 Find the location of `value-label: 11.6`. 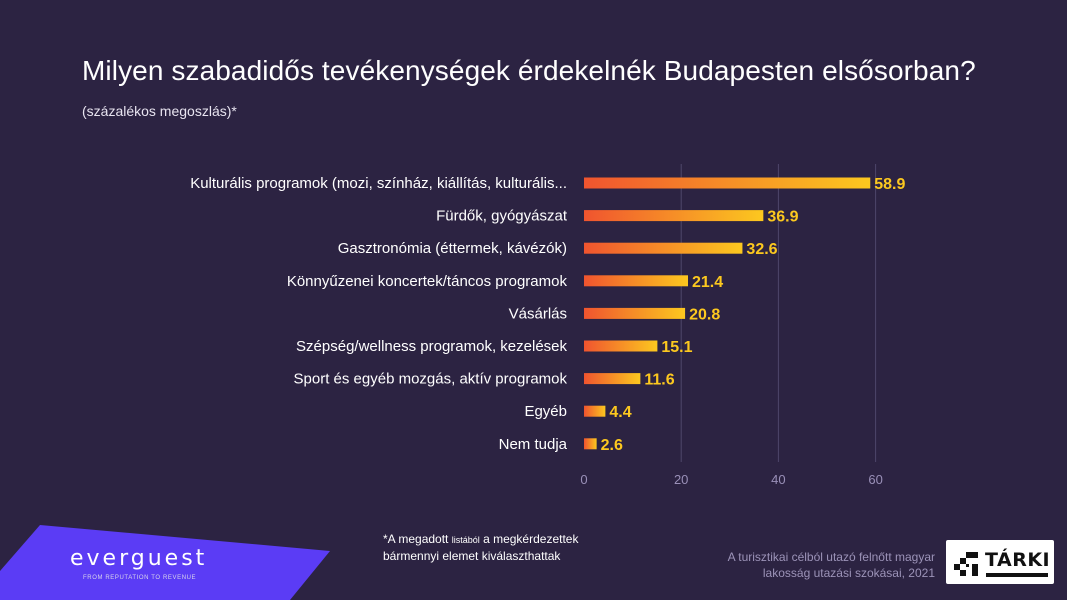

value-label: 11.6 is located at coordinates (659, 380).